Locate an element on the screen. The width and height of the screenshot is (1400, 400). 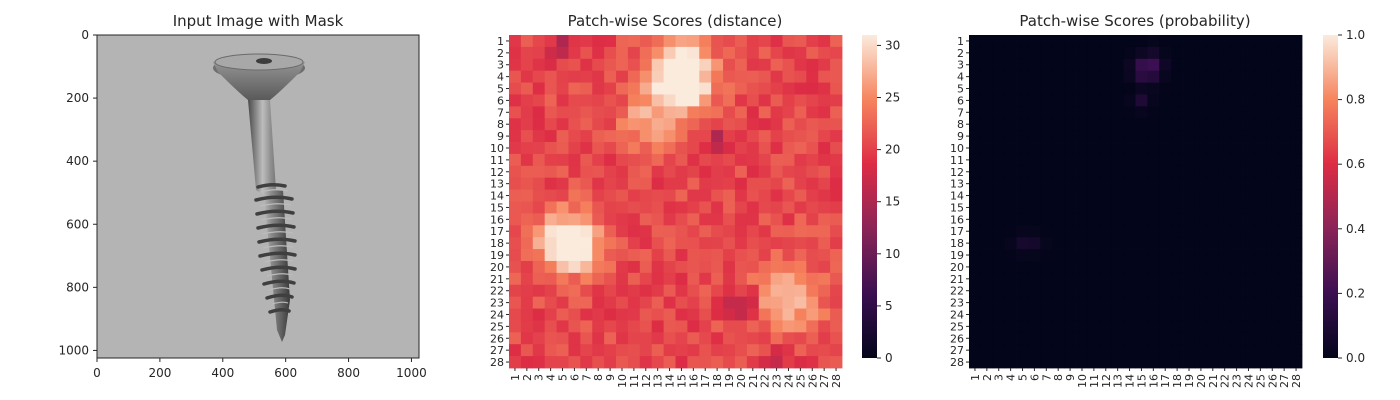
x-tick-label: 7 is located at coordinates (1046, 377).